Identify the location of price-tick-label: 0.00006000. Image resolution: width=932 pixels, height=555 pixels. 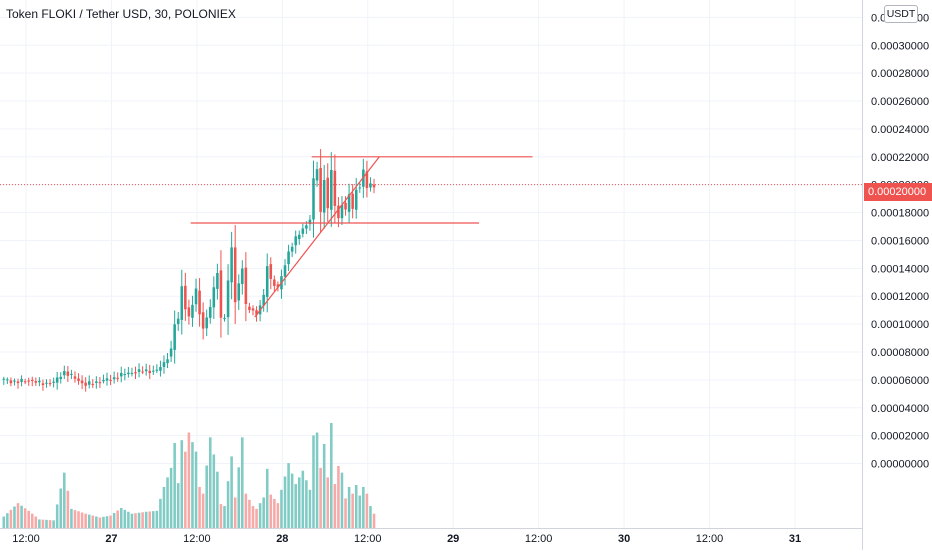
(900, 381).